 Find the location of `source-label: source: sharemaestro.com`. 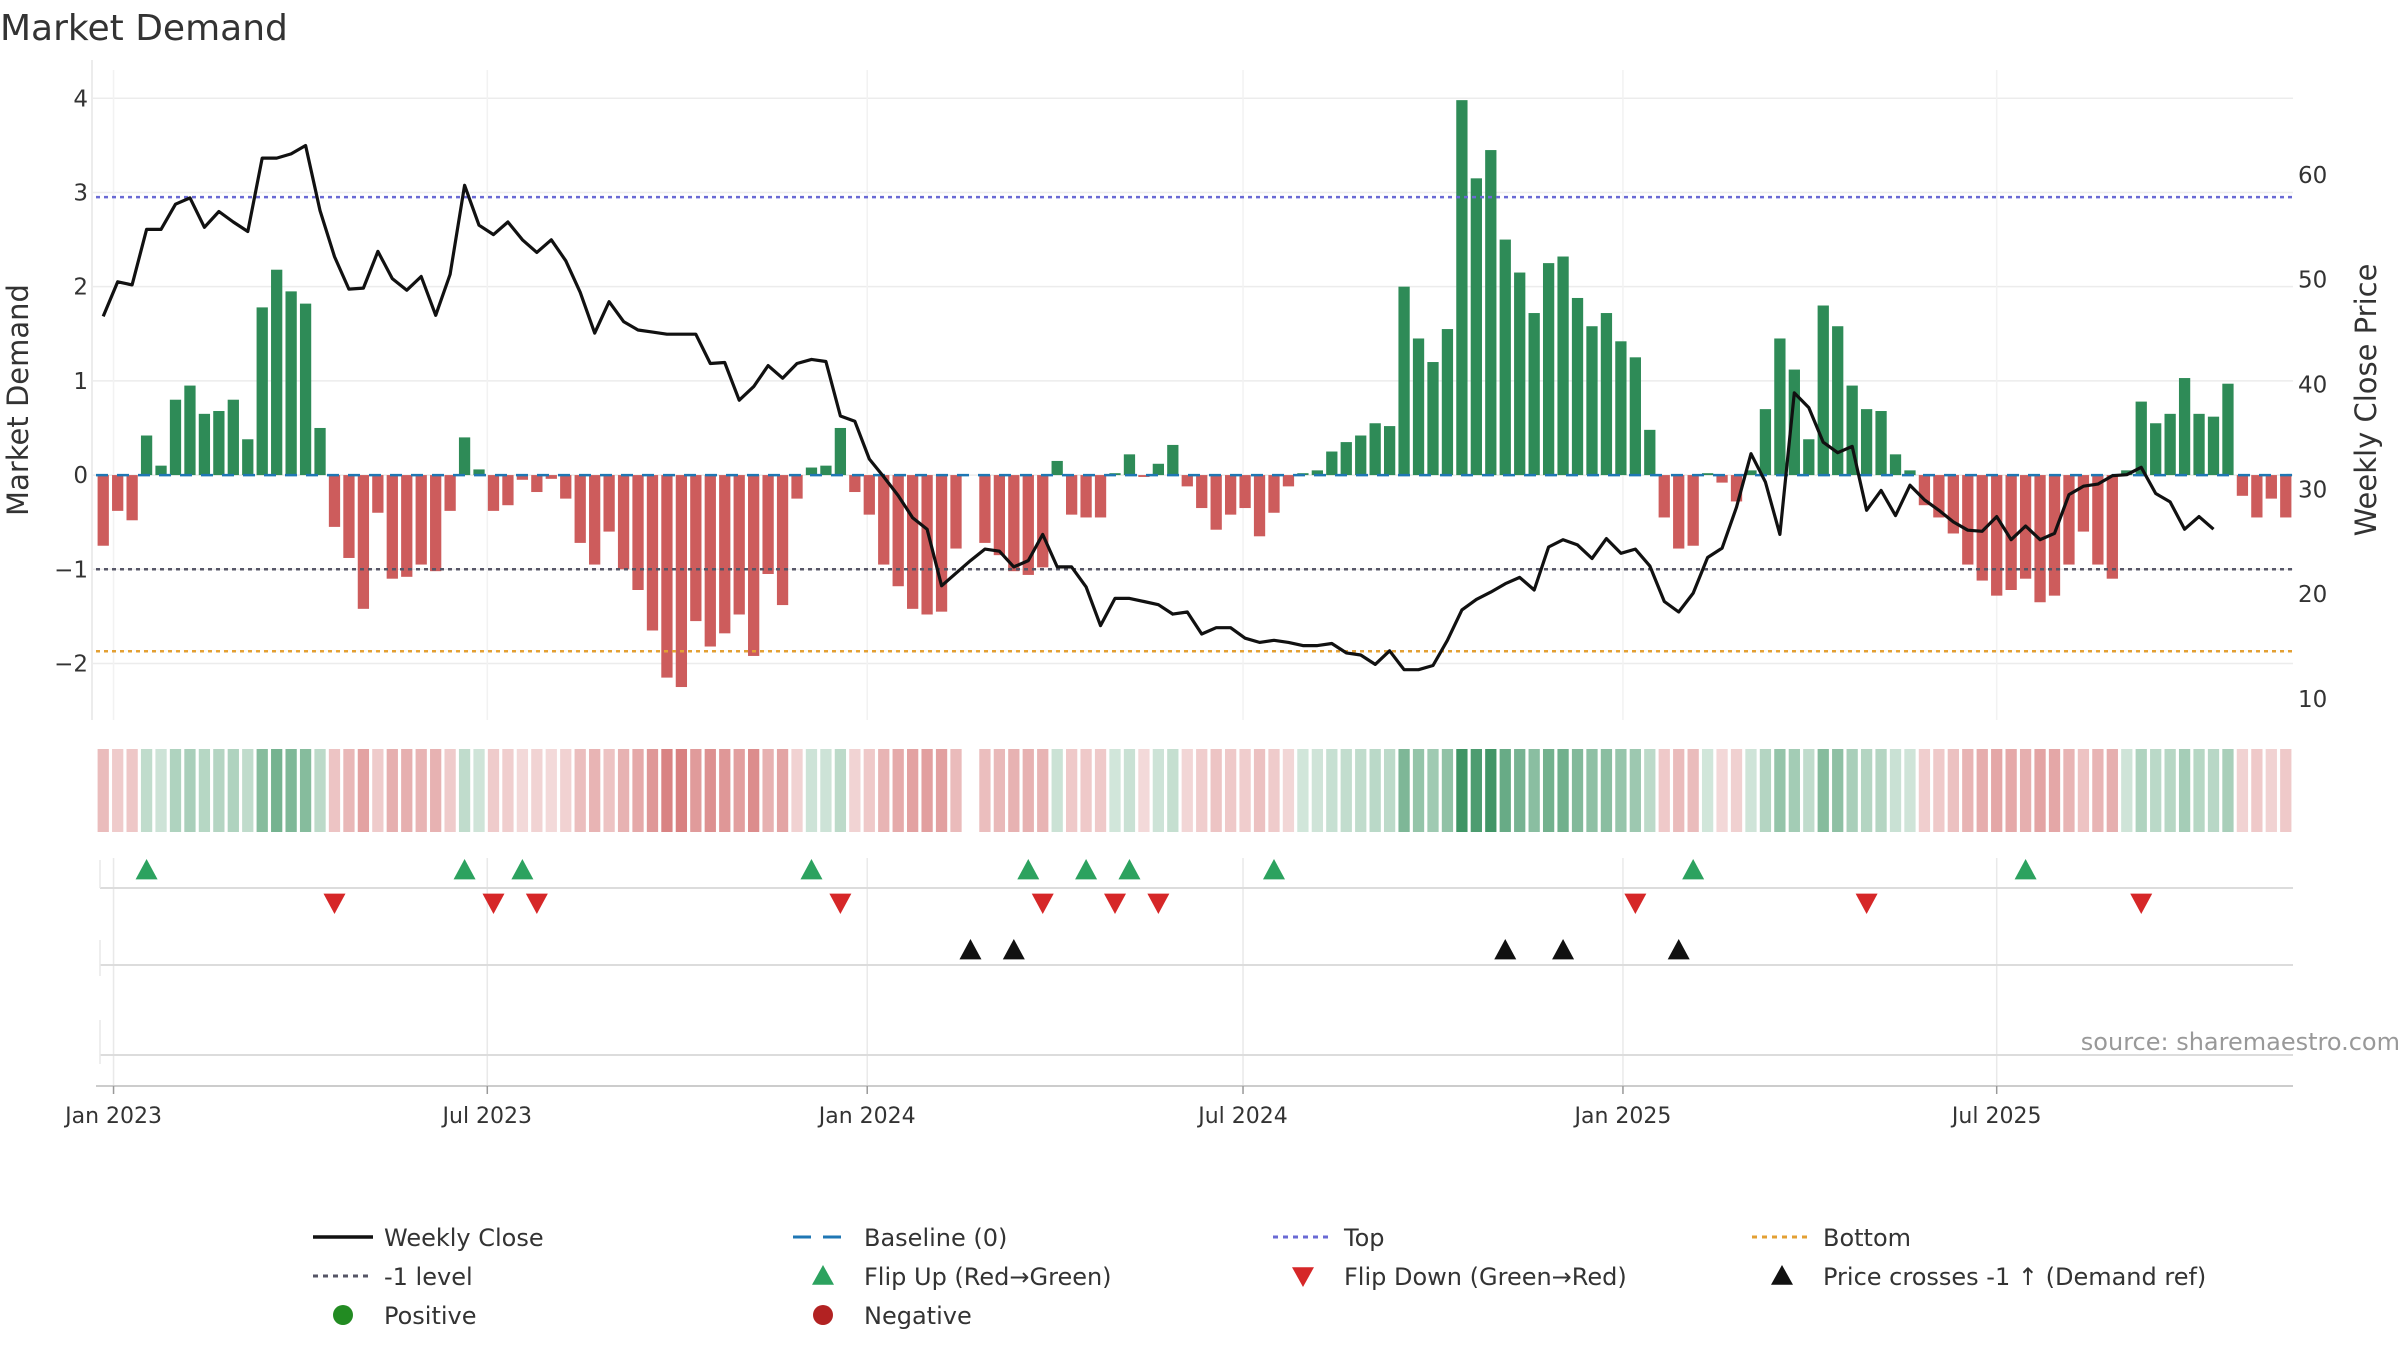

source-label: source: sharemaestro.com is located at coordinates (2240, 1042).